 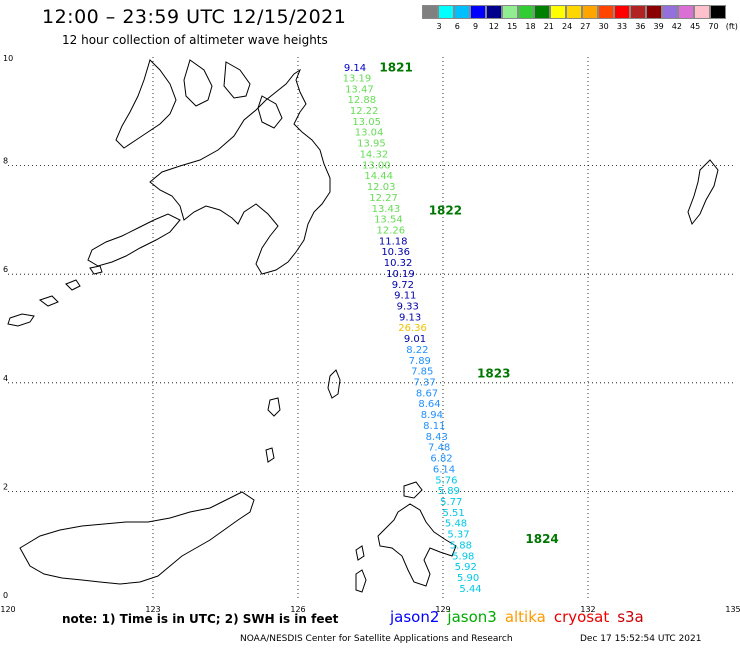 What do you see at coordinates (585, 26) in the screenshot?
I see `colorbar-label: 27` at bounding box center [585, 26].